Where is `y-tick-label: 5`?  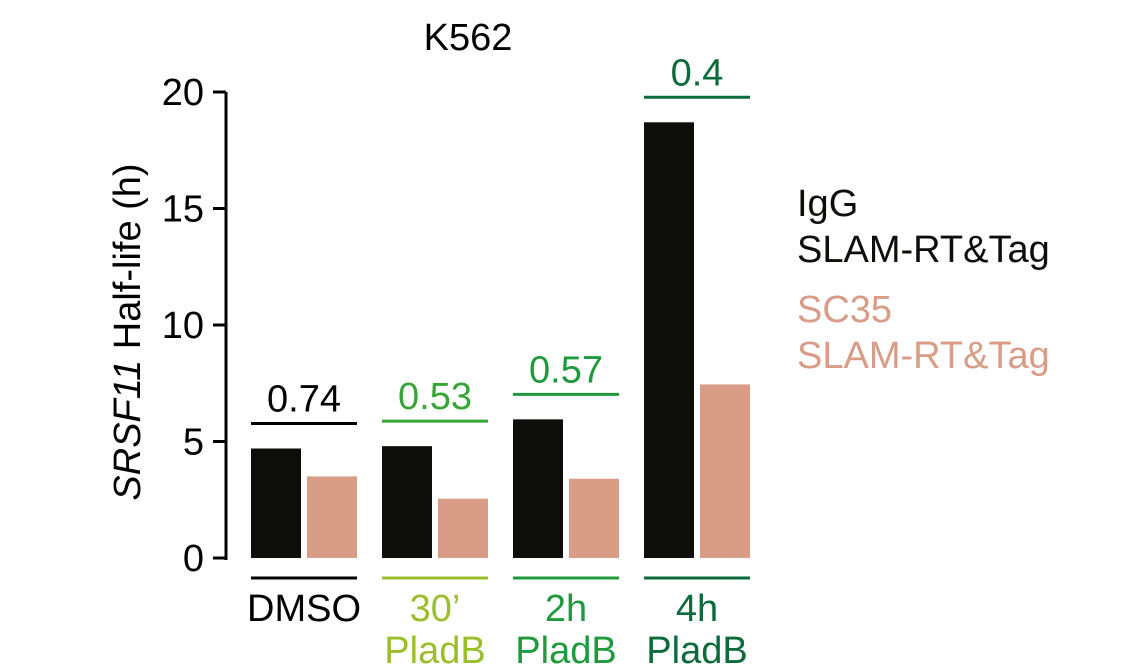 y-tick-label: 5 is located at coordinates (193, 443).